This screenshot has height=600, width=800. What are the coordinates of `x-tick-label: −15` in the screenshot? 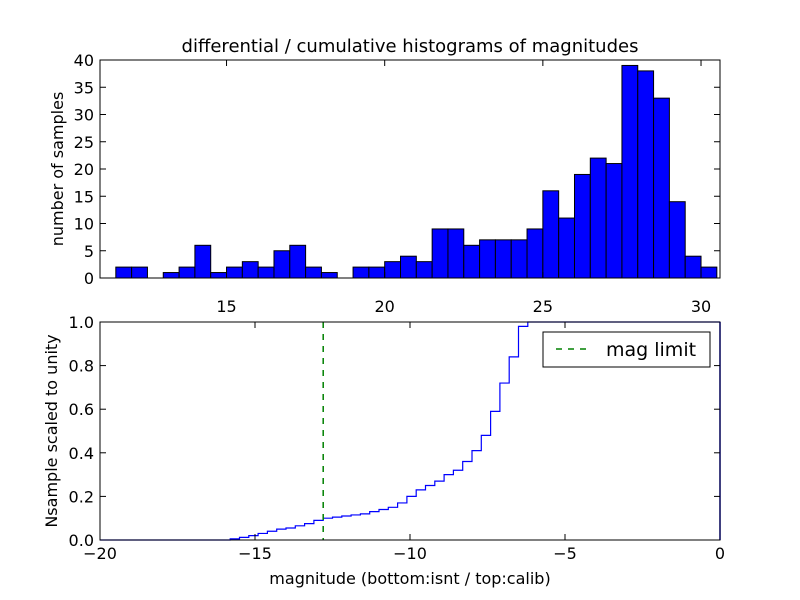 It's located at (255, 553).